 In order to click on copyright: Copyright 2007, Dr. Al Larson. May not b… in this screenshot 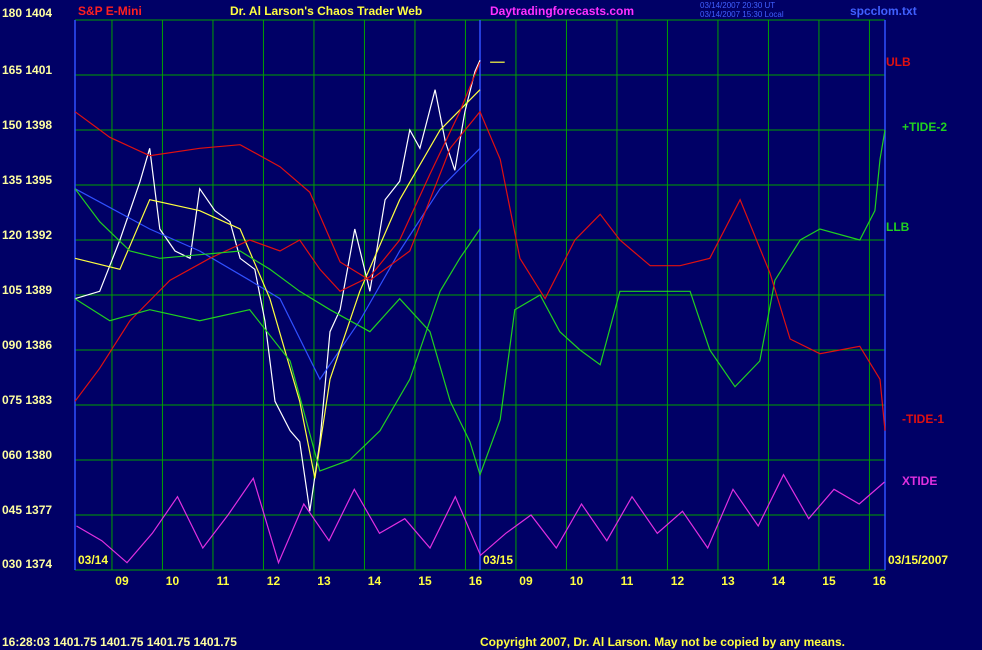, I will do `click(662, 642)`.